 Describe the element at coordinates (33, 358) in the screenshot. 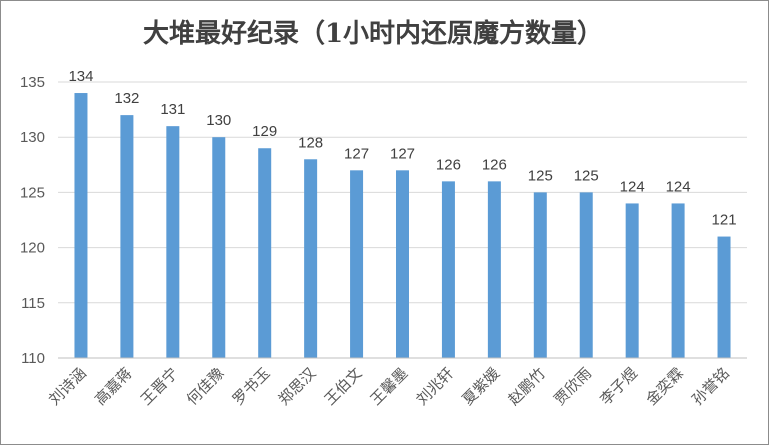

I see `y-tick-label: 110` at that location.